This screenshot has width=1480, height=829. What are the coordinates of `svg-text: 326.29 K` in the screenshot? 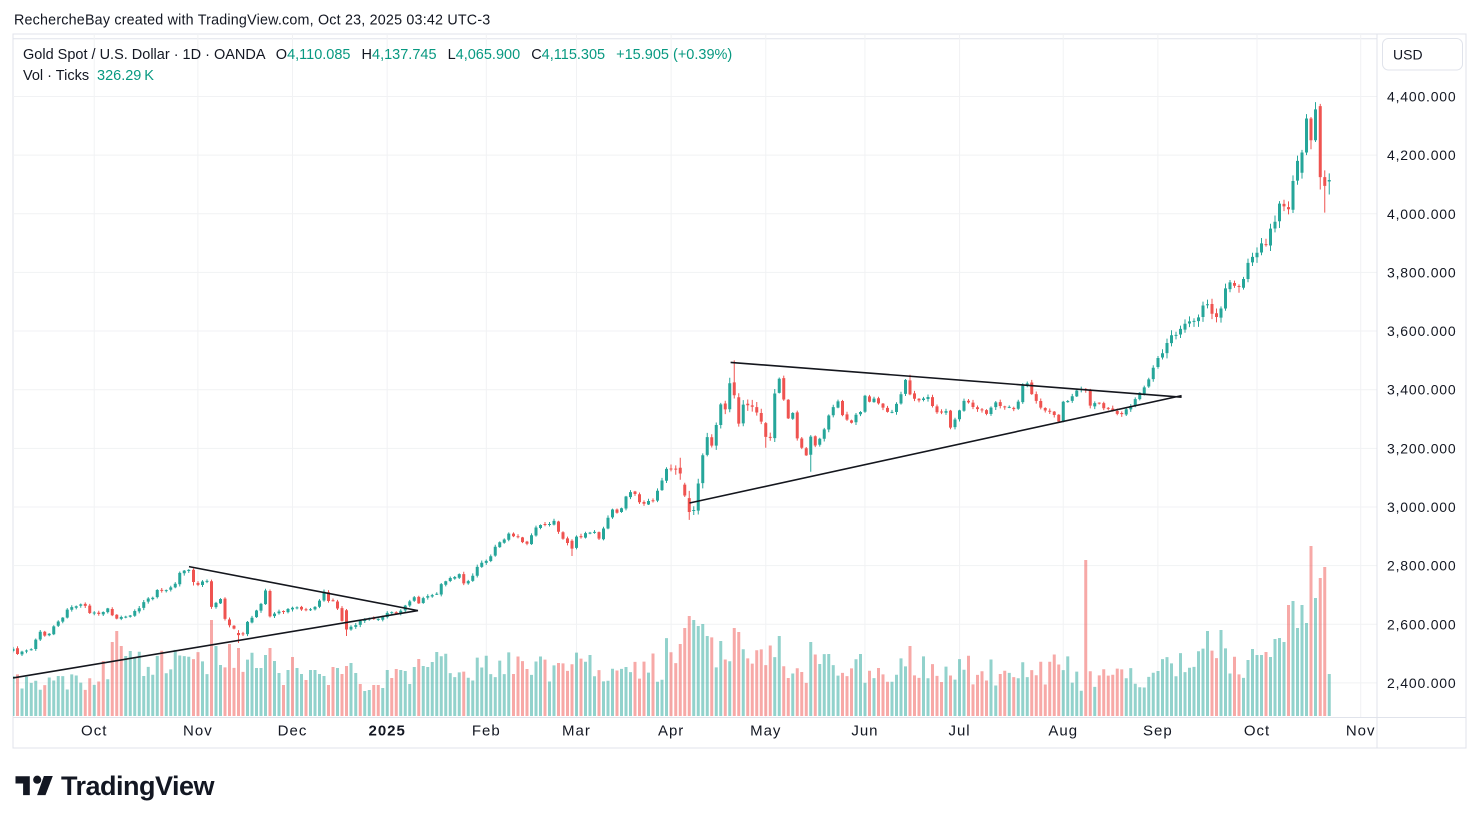 It's located at (125, 76).